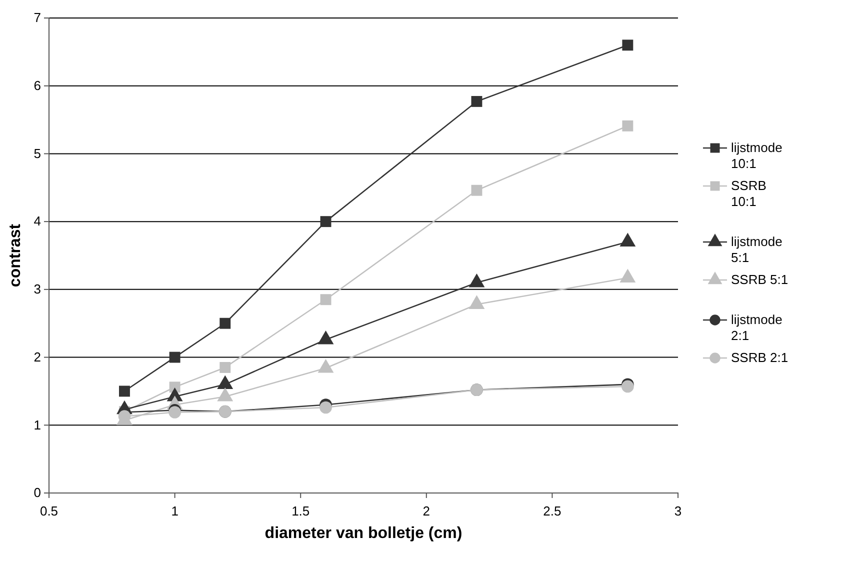  Describe the element at coordinates (174, 510) in the screenshot. I see `x-tick-label: 1` at that location.